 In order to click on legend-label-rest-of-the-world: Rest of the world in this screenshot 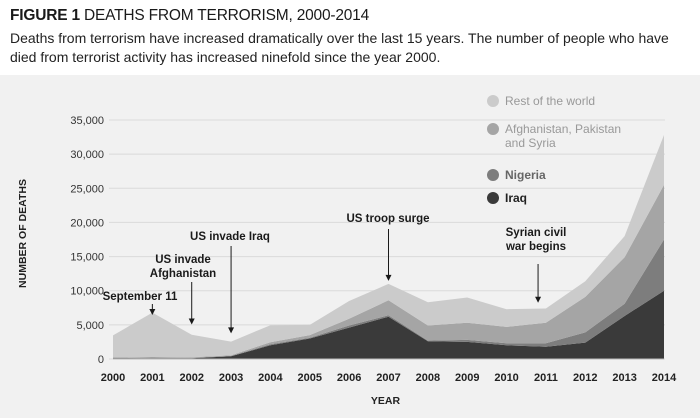, I will do `click(550, 101)`.